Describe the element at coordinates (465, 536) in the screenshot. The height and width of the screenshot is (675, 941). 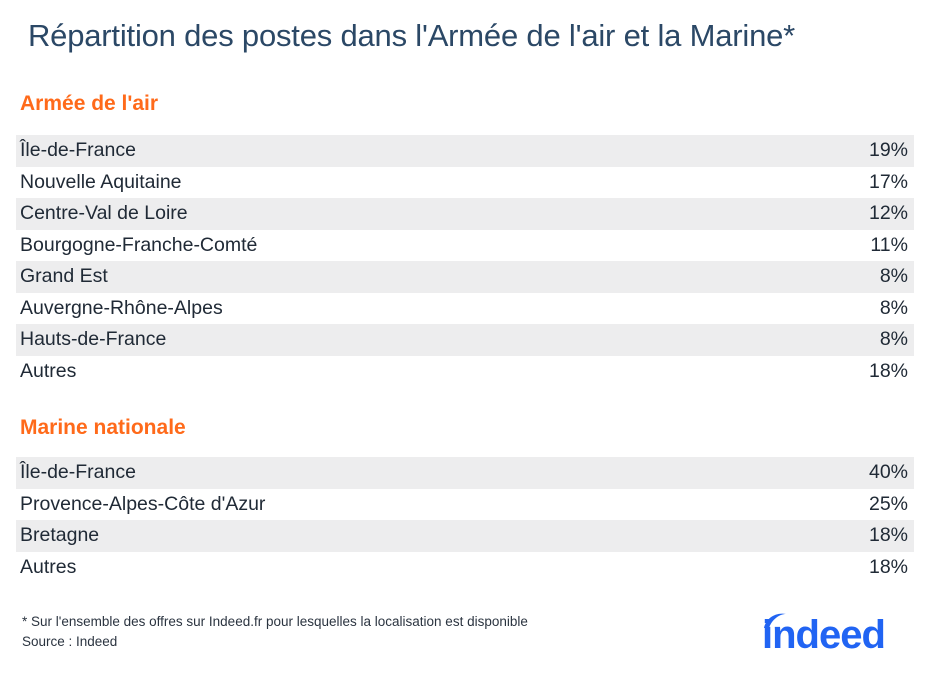
I see `table-row: Bretagne 18%` at that location.